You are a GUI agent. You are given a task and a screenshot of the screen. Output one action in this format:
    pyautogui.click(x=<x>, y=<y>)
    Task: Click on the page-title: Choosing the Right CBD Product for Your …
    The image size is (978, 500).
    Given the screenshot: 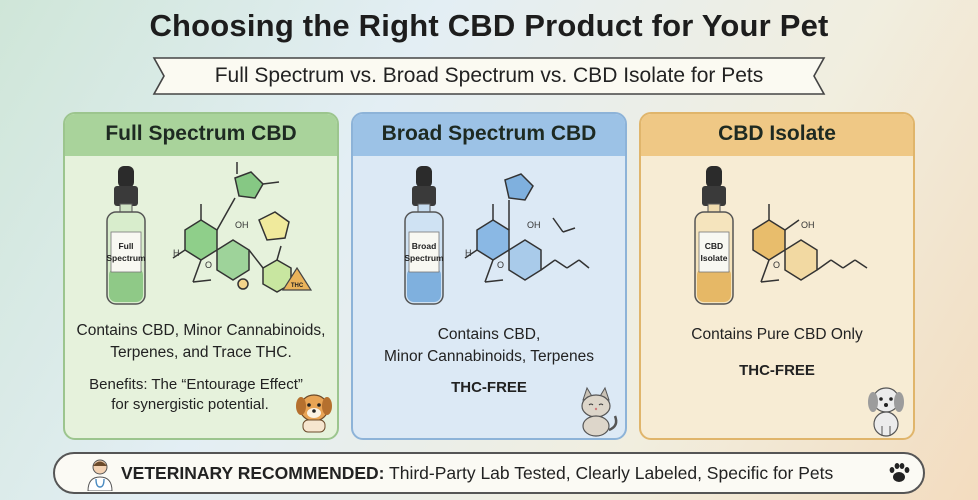 What is the action you would take?
    pyautogui.click(x=489, y=25)
    